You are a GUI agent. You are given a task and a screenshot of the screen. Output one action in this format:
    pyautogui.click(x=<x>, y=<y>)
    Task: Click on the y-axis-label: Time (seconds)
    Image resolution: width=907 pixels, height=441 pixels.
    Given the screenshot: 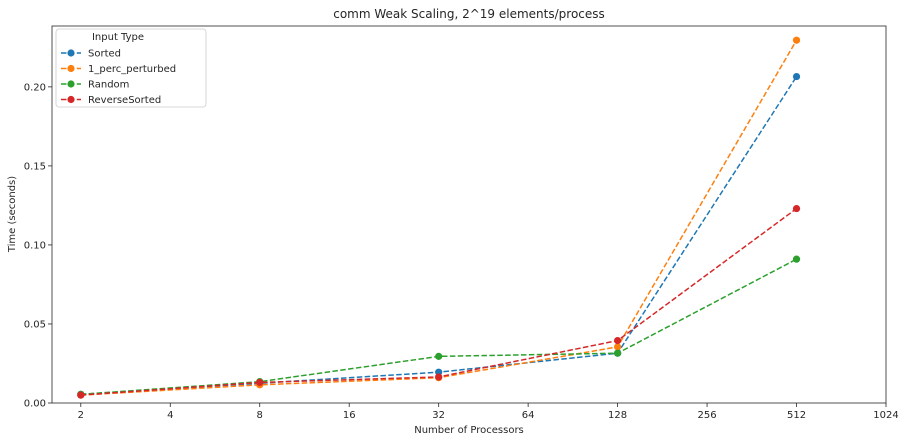 What is the action you would take?
    pyautogui.click(x=12, y=214)
    